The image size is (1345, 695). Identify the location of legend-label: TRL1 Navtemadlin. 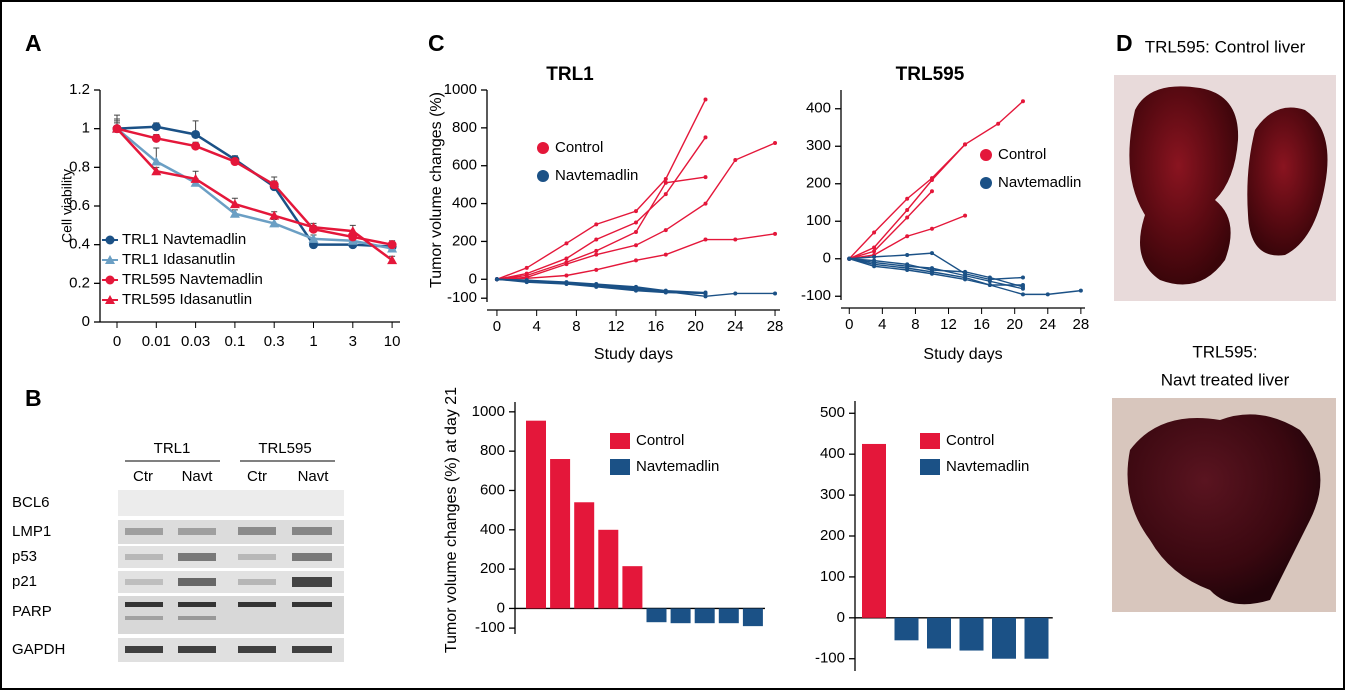
(184, 239).